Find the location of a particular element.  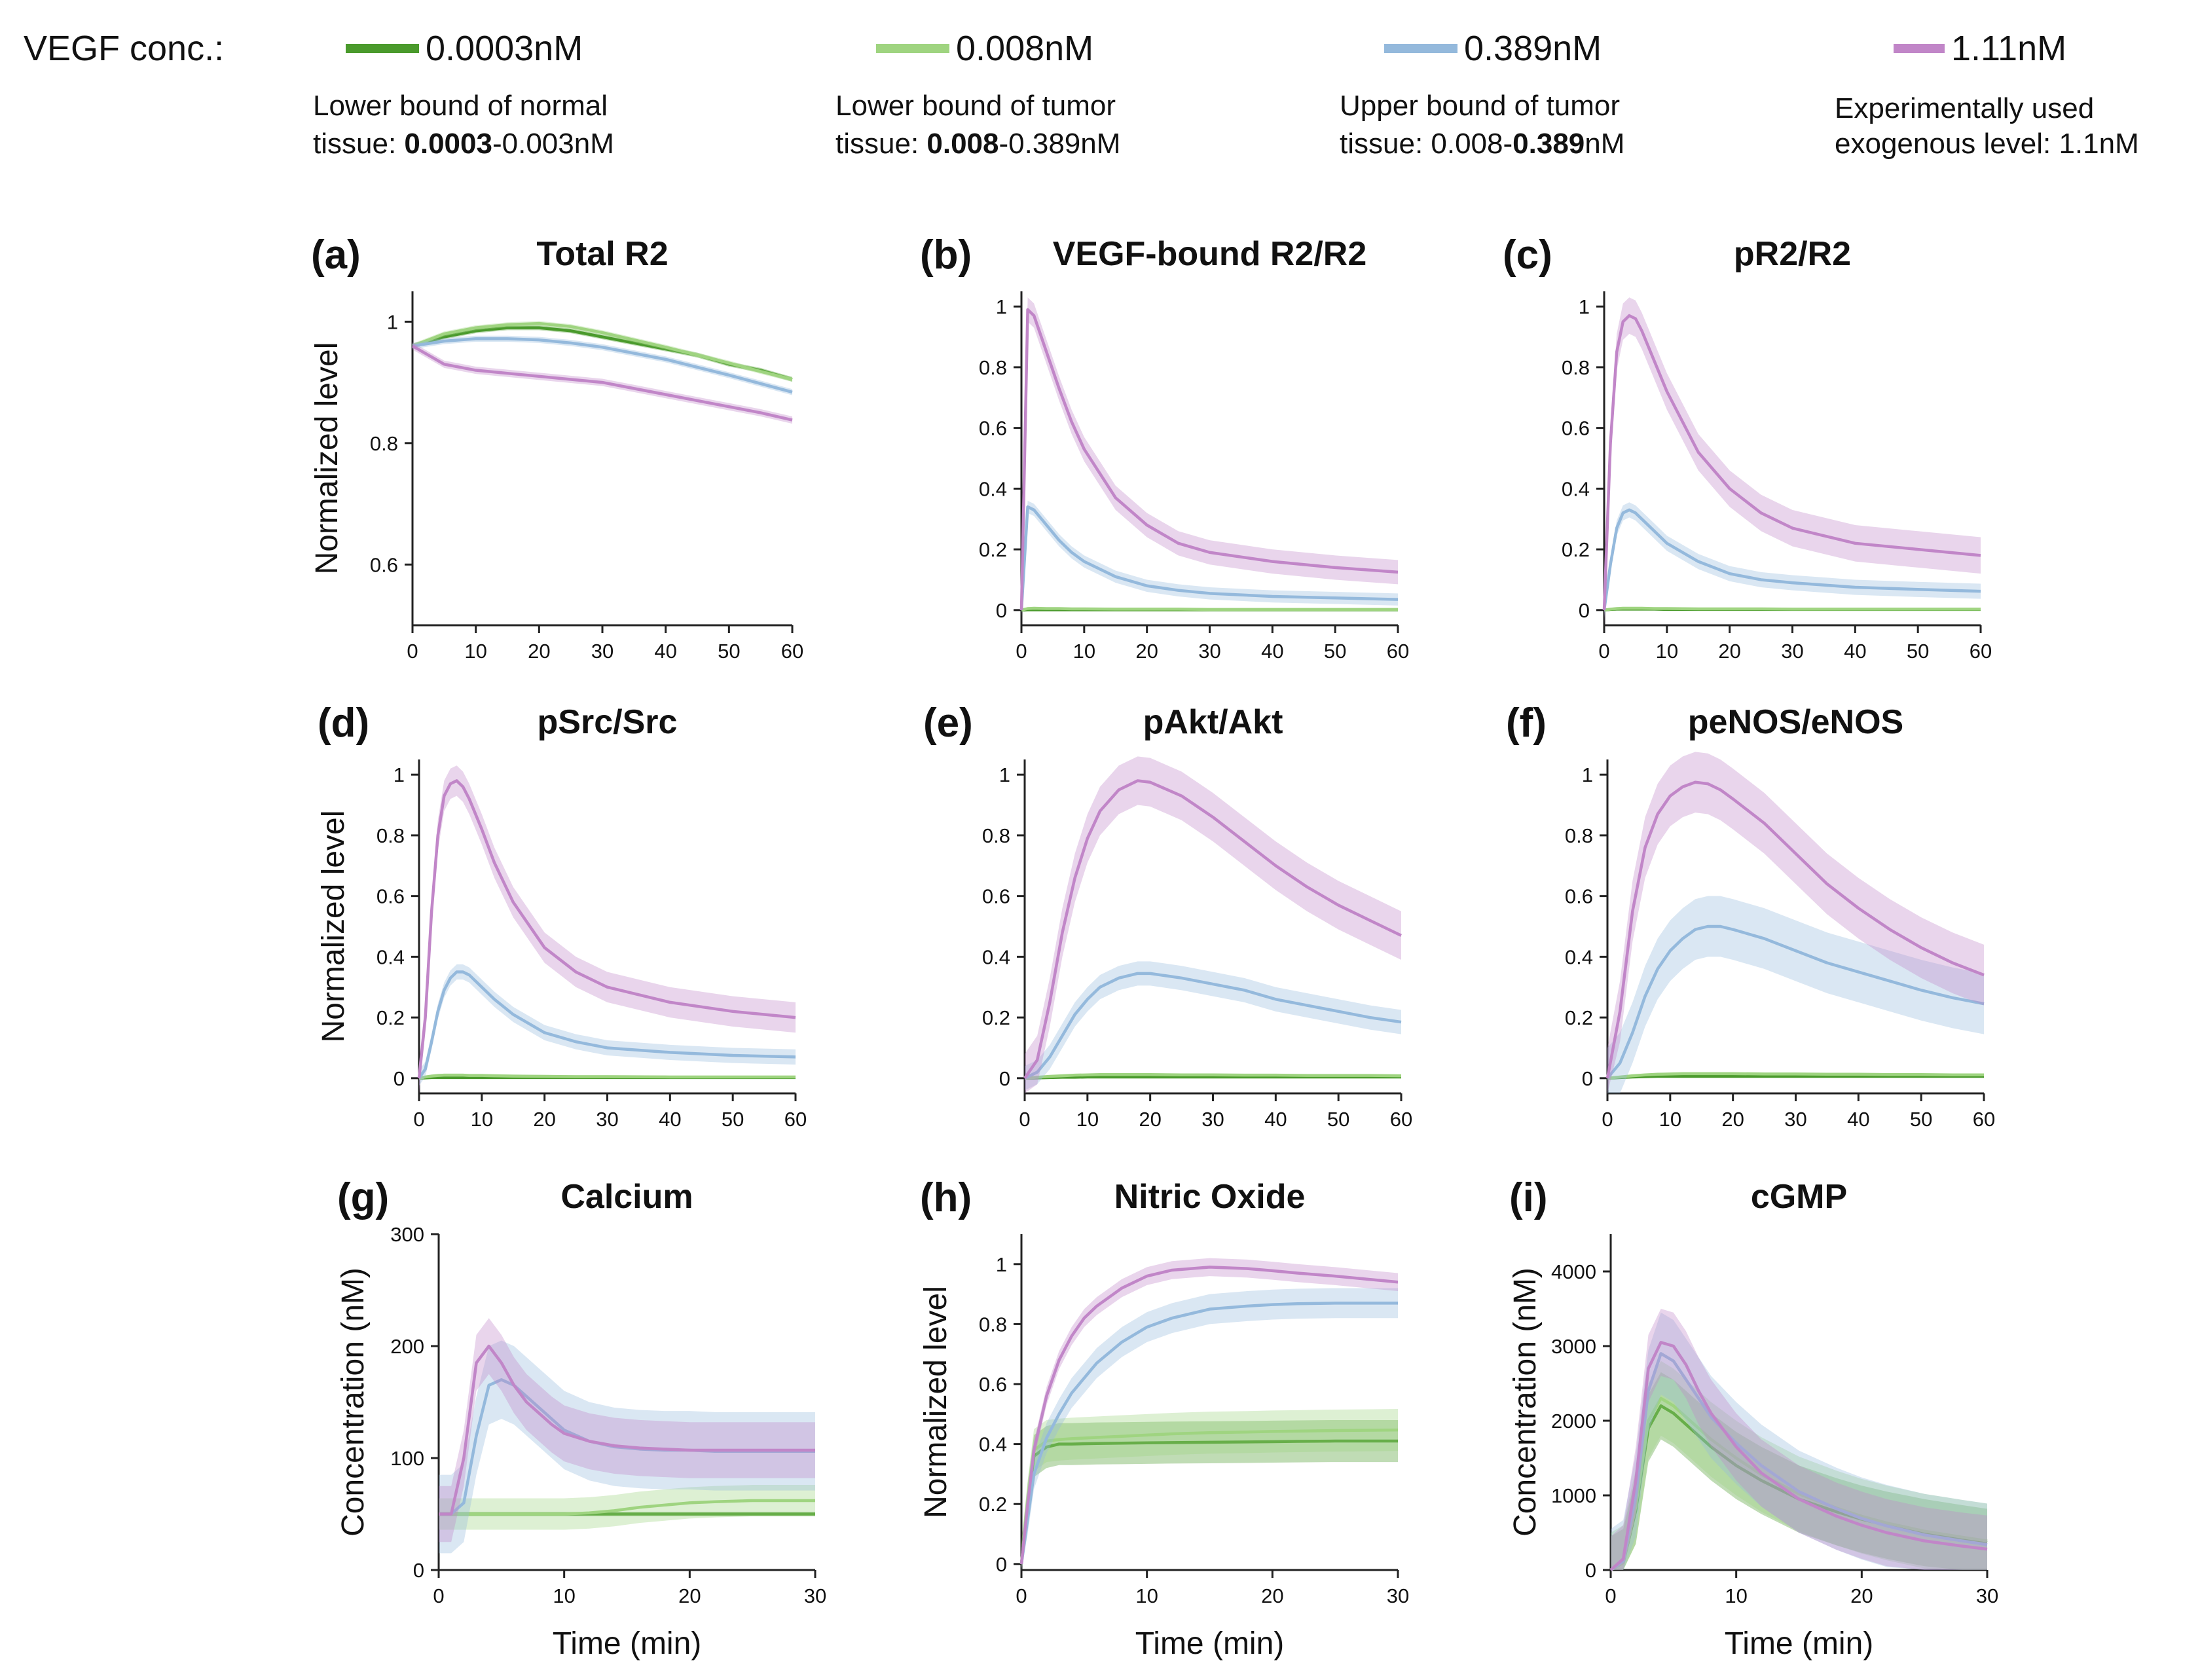

legend-label-1: 0.008nM is located at coordinates (1024, 48).